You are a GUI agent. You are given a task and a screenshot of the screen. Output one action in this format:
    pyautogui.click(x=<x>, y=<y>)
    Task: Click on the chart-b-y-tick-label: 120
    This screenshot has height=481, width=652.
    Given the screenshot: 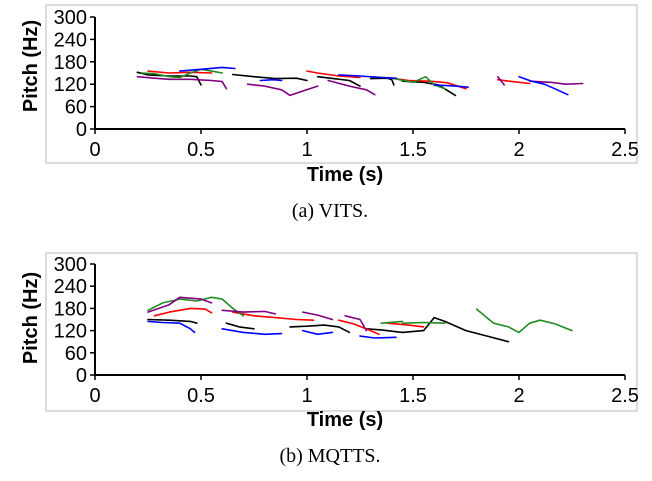 What is the action you would take?
    pyautogui.click(x=70, y=332)
    